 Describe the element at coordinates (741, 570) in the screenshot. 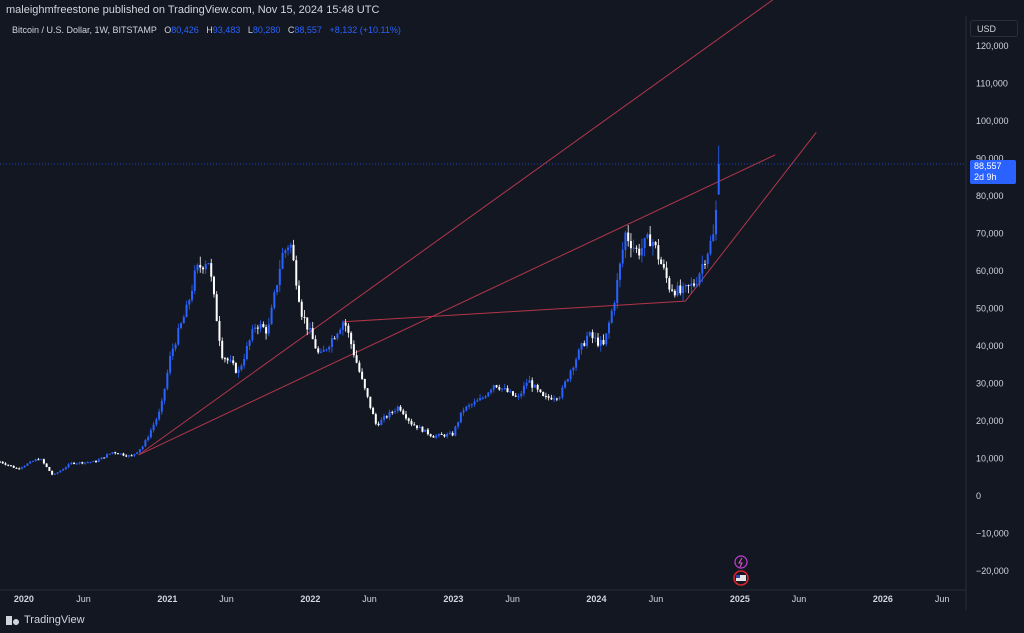

I see `event-markers` at that location.